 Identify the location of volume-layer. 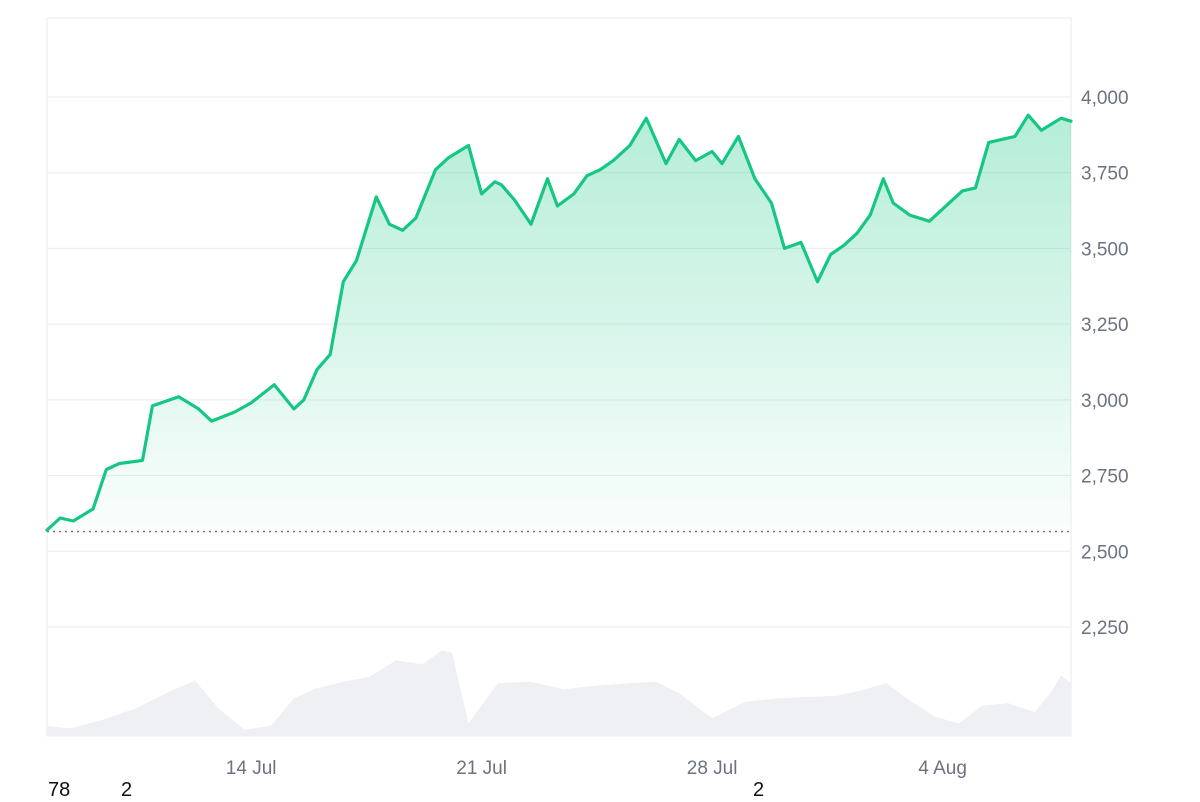
(559, 693).